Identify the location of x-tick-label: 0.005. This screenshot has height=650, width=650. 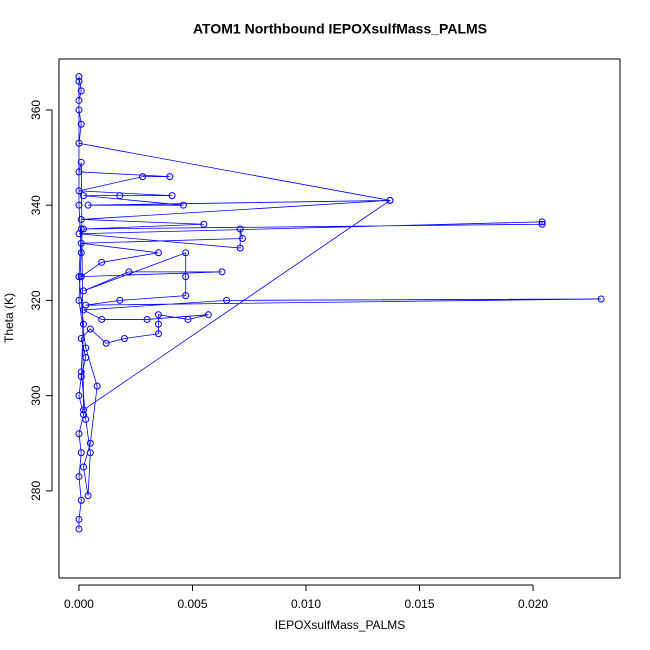
(192, 604).